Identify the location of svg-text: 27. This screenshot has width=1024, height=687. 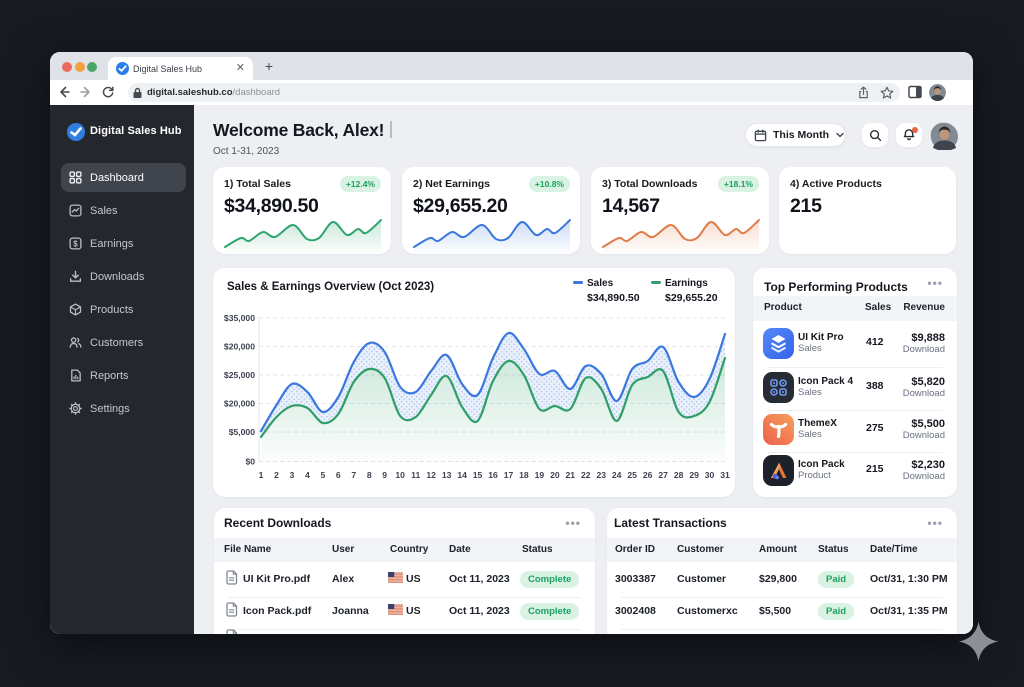
(663, 475).